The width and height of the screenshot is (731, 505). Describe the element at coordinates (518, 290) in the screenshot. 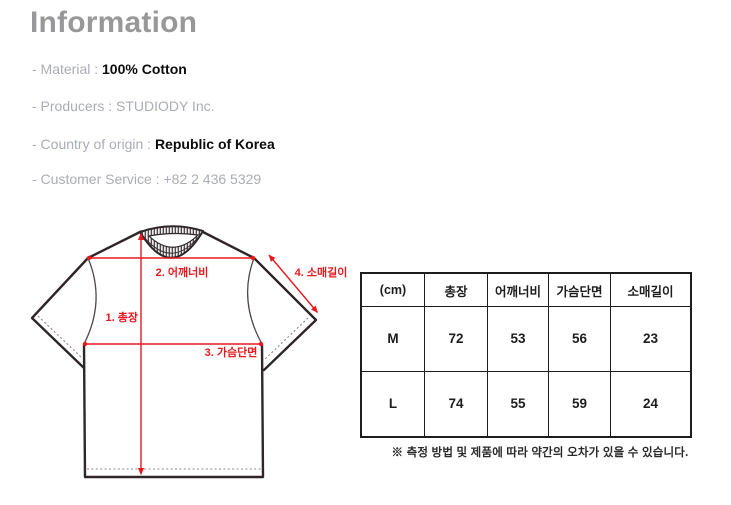

I see `size-table-header-shoulder-width: 어깨너비` at that location.